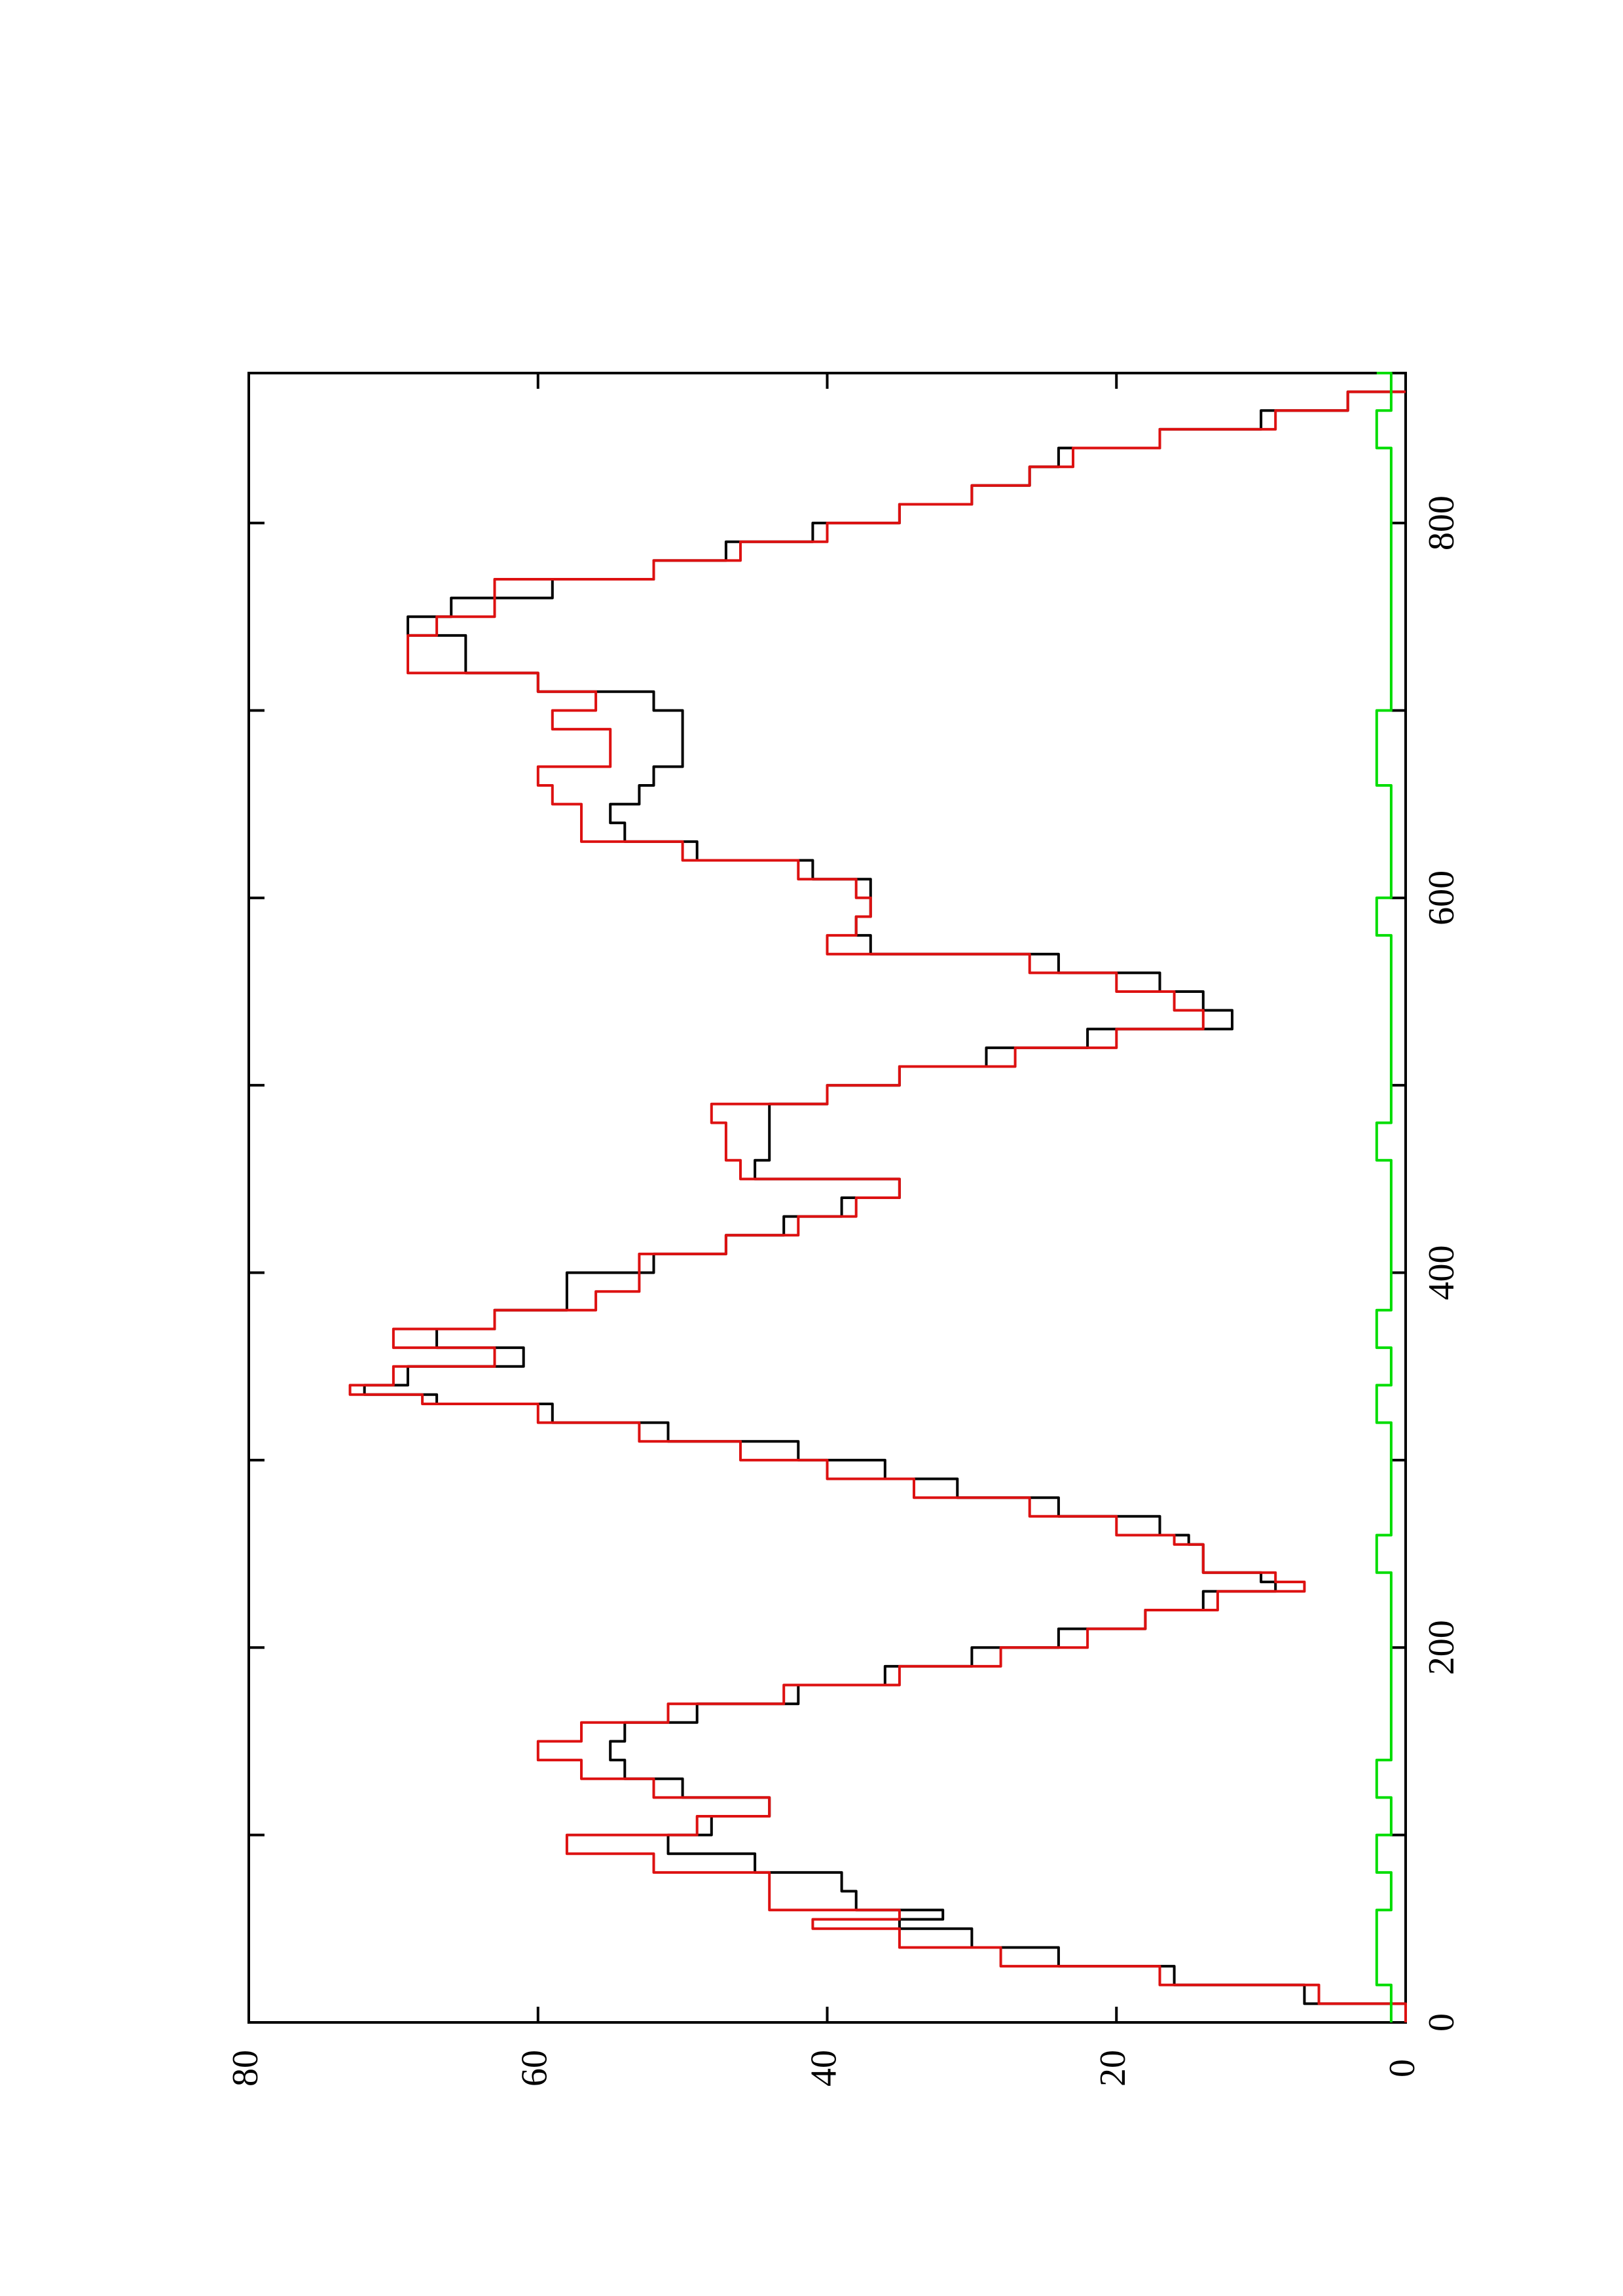  What do you see at coordinates (245, 2068) in the screenshot?
I see `y-tick-label: 80` at bounding box center [245, 2068].